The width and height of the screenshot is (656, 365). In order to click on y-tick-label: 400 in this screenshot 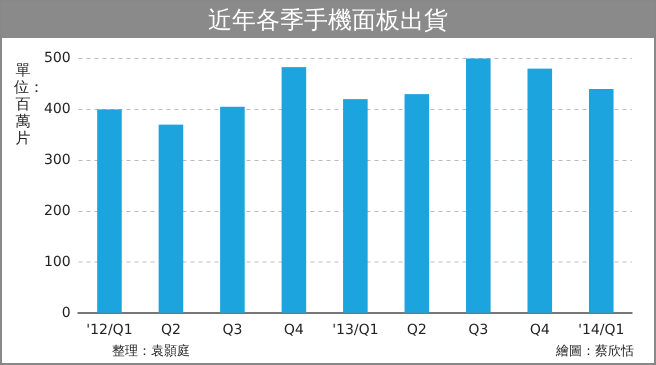, I will do `click(57, 109)`.